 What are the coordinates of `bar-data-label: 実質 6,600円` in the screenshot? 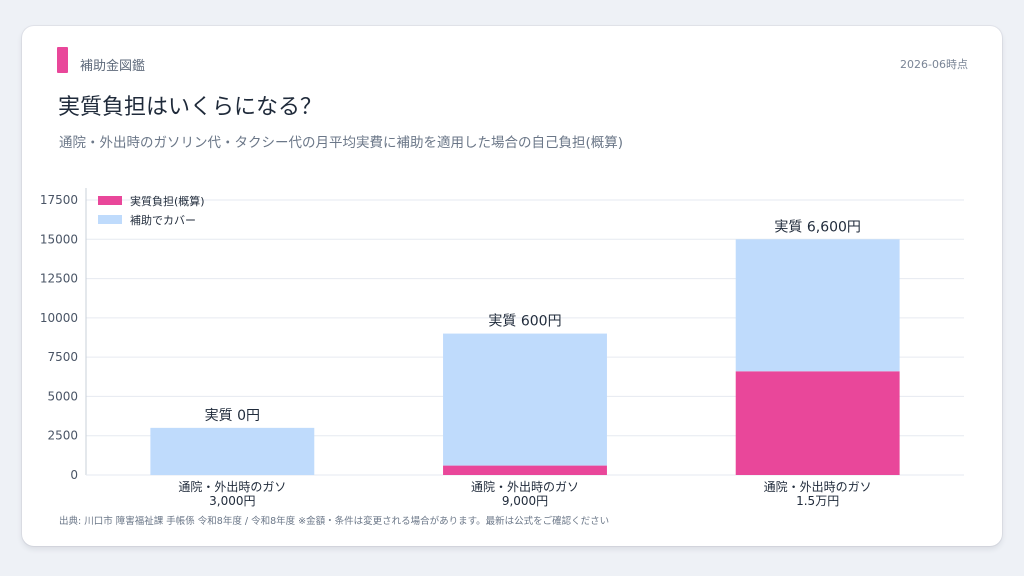 It's located at (817, 227).